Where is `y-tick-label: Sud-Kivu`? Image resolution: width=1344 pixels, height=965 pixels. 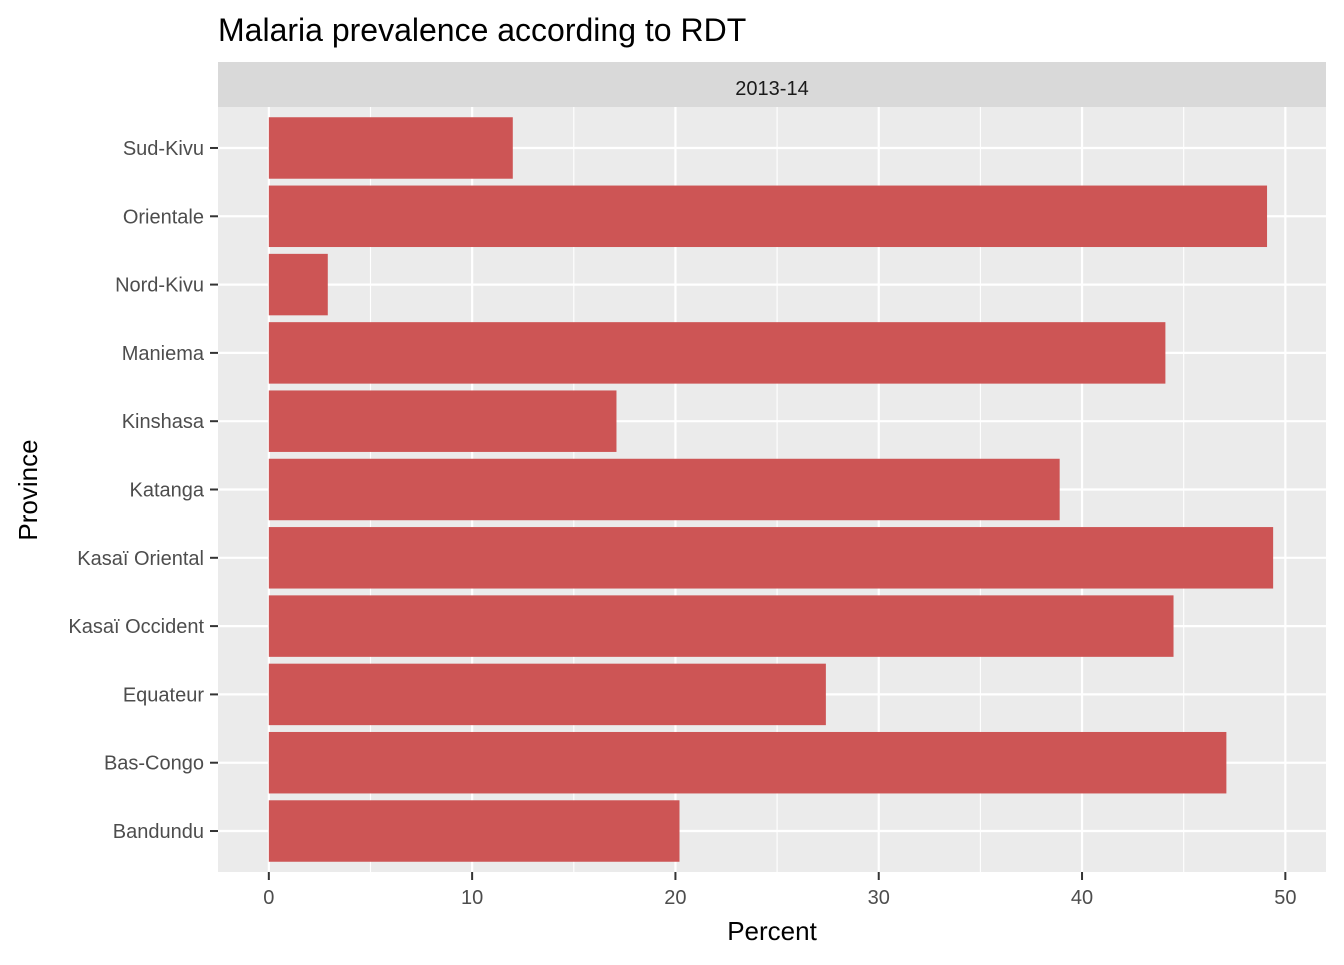
y-tick-label: Sud-Kivu is located at coordinates (163, 149).